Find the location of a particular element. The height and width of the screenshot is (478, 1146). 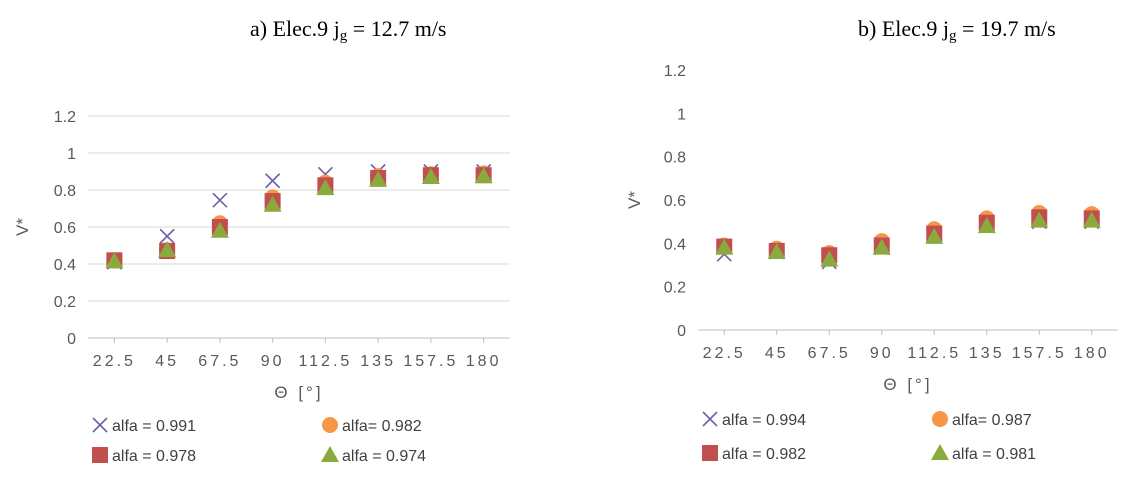

legend-label: alfa = 0.991 is located at coordinates (154, 426).